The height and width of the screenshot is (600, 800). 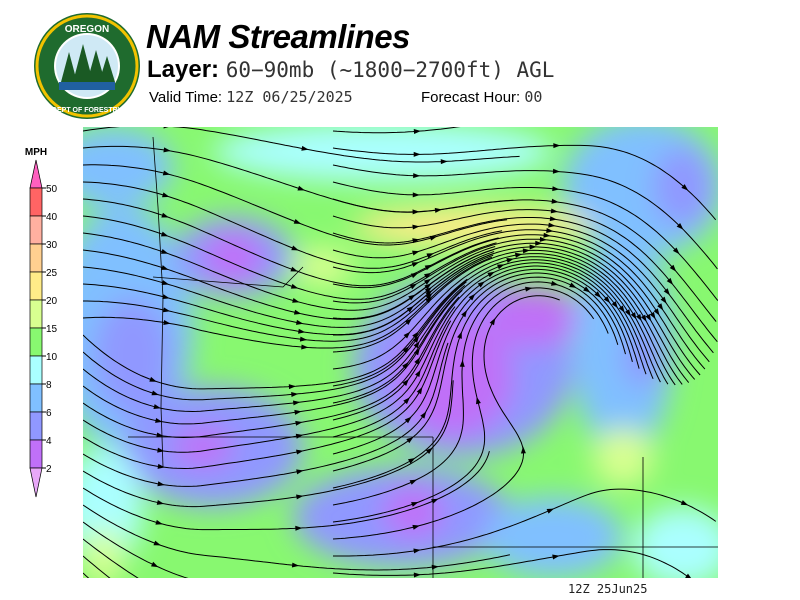 What do you see at coordinates (390, 70) in the screenshot?
I see `layer-value: 60−90mb (~1800−2700ft) AGL` at bounding box center [390, 70].